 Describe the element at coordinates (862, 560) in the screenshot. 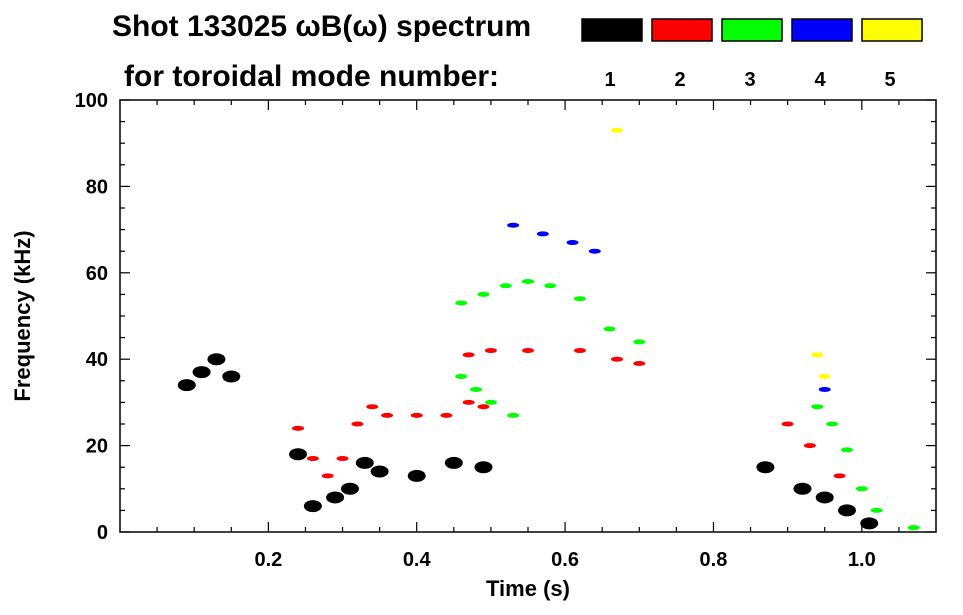

I see `x-tick-label: 1.0` at that location.